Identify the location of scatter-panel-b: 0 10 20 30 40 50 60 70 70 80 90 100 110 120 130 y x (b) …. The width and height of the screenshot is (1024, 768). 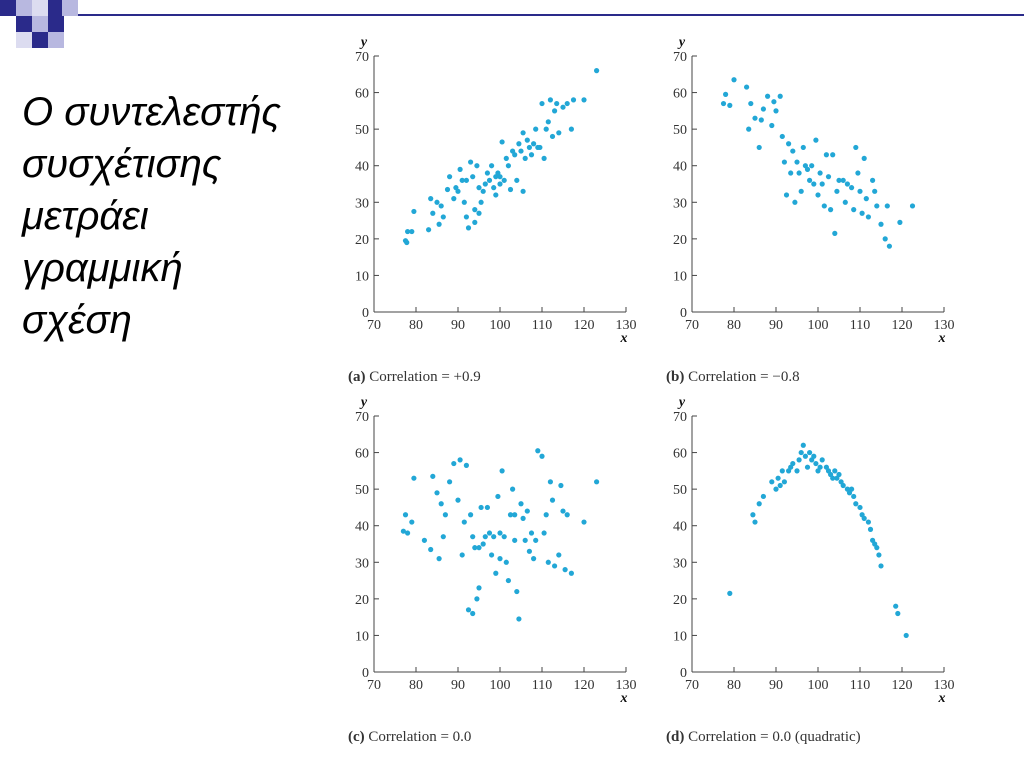
(799, 203).